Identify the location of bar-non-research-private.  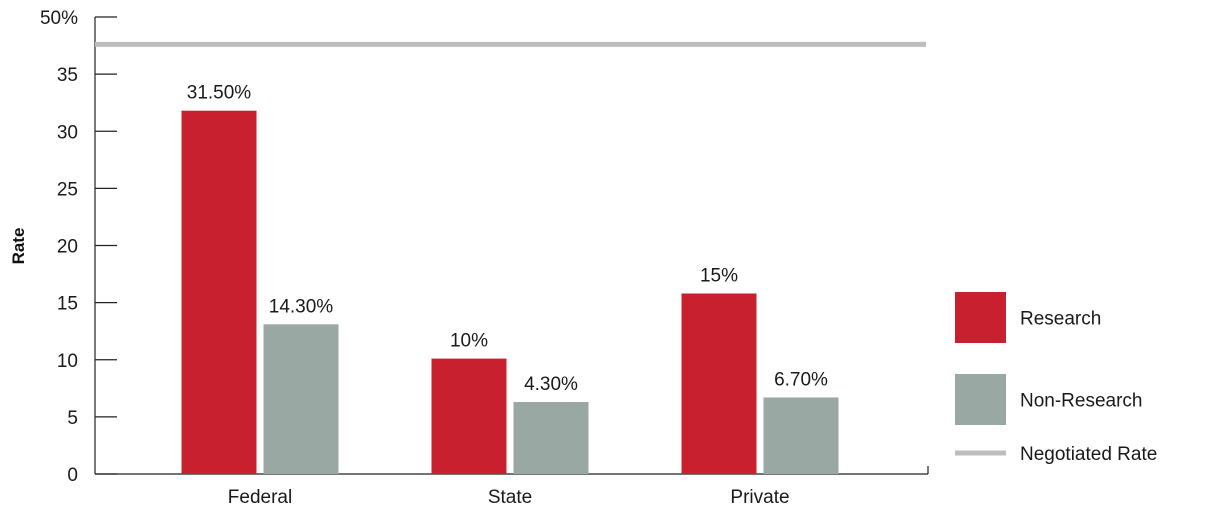
(801, 435).